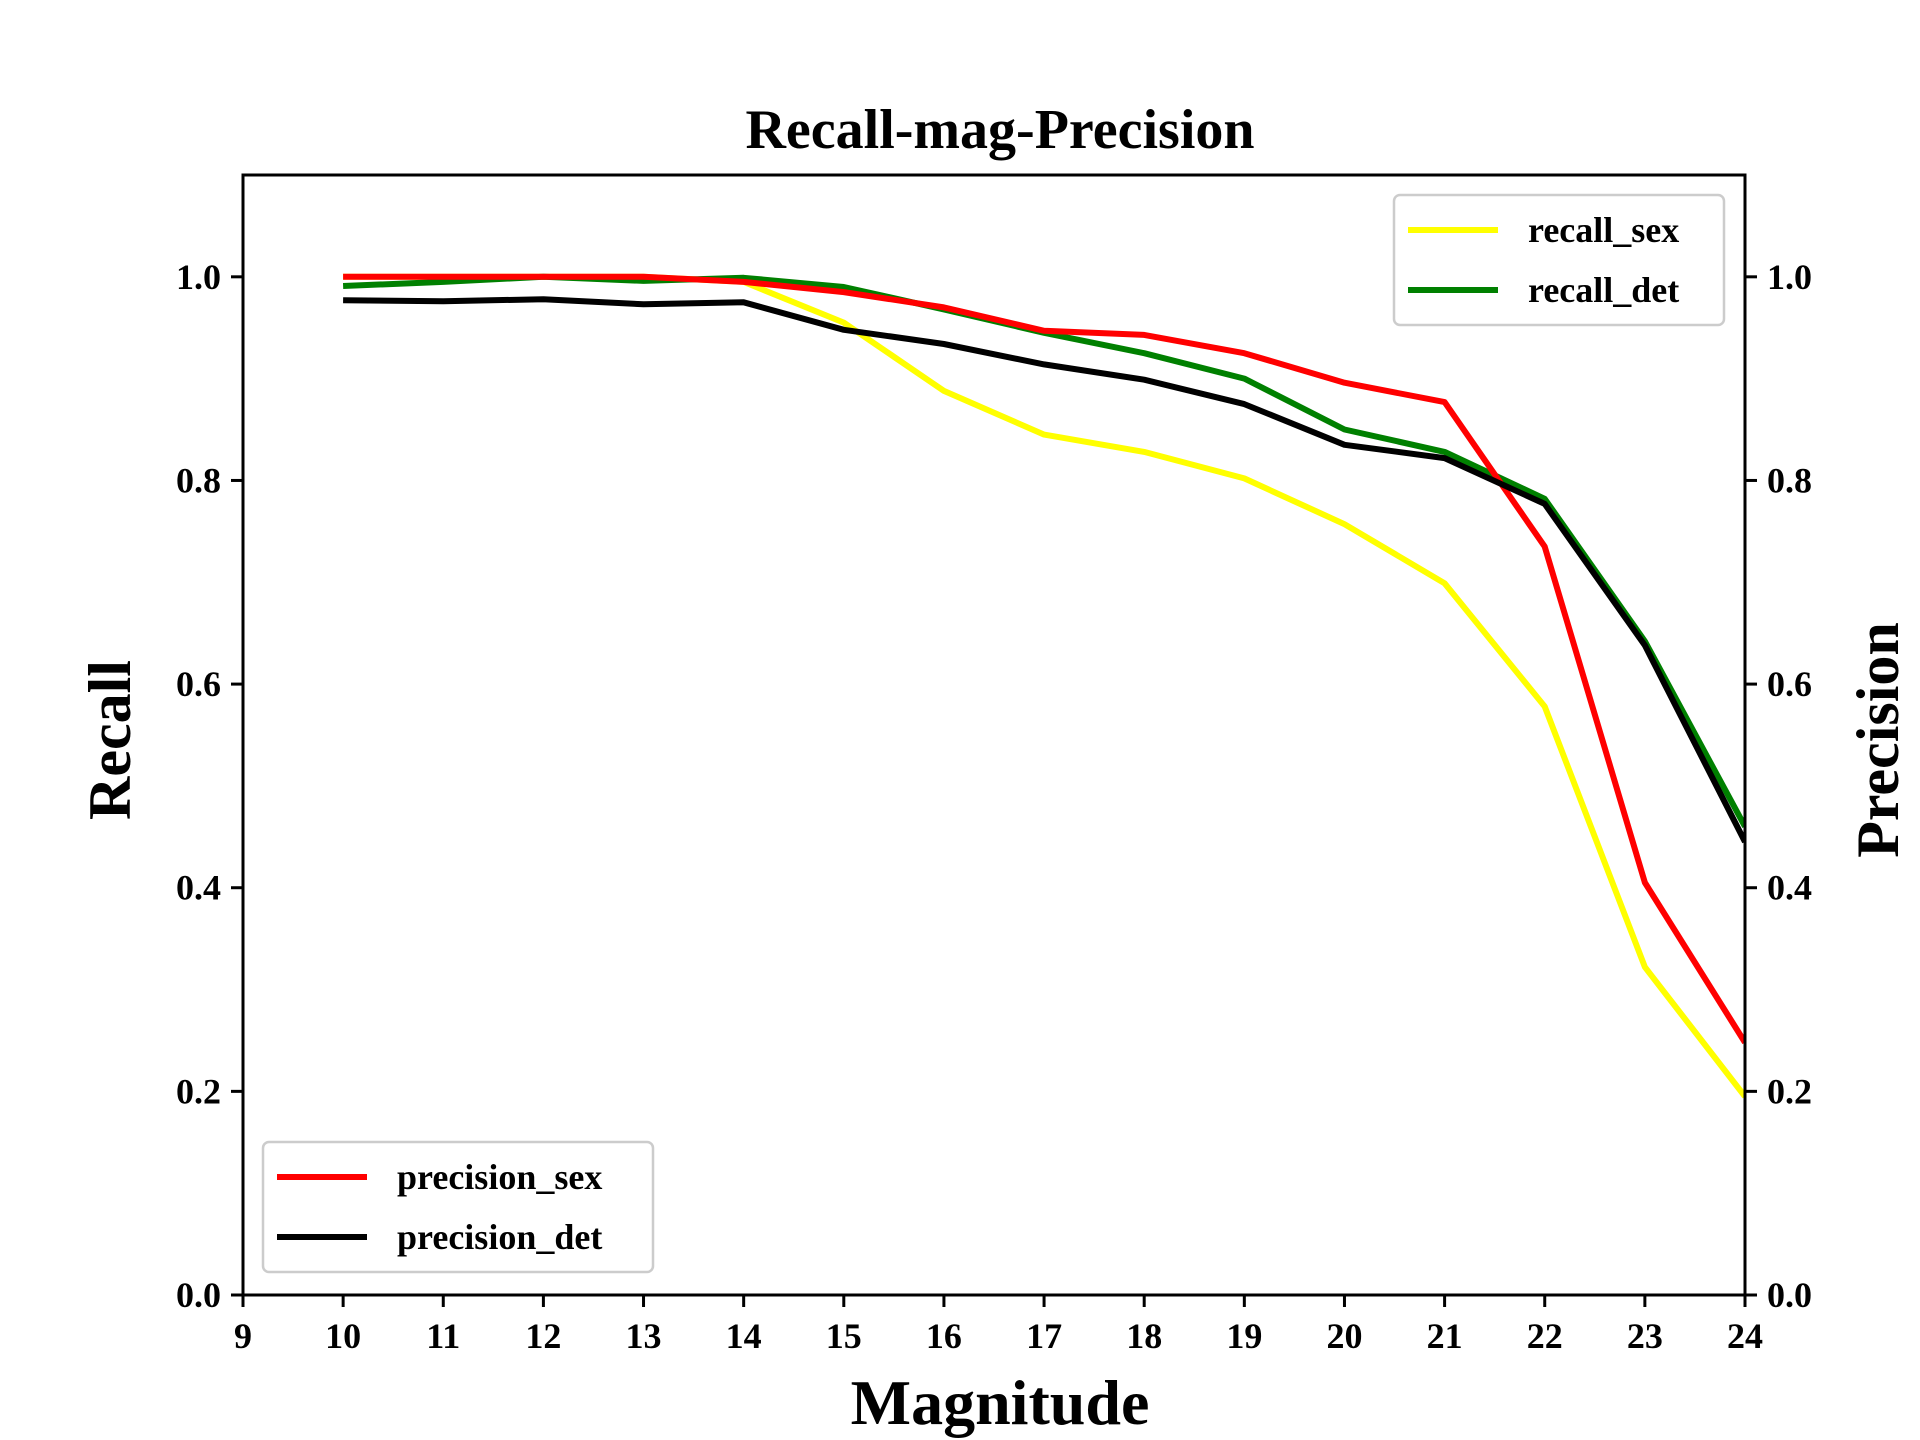 This screenshot has width=1920, height=1440. What do you see at coordinates (499, 1237) in the screenshot?
I see `legend-label-precision-det: precision_det` at bounding box center [499, 1237].